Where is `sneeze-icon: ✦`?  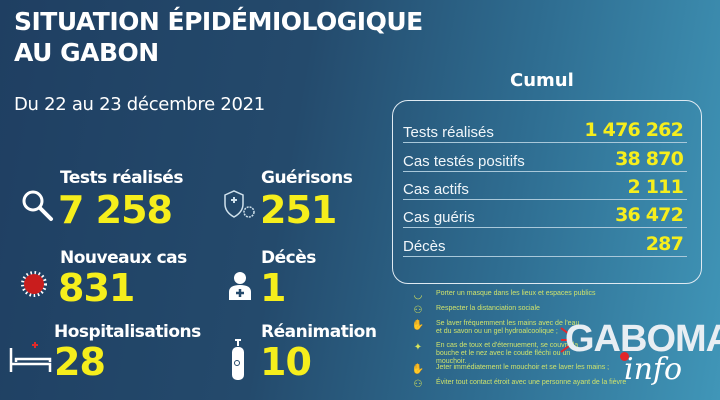
sneeze-icon: ✦ is located at coordinates (418, 347).